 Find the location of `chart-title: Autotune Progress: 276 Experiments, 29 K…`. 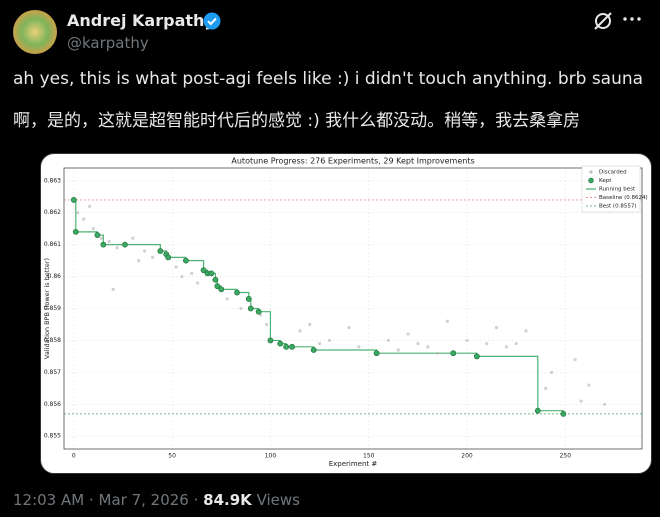

chart-title: Autotune Progress: 276 Experiments, 29 K… is located at coordinates (352, 161).